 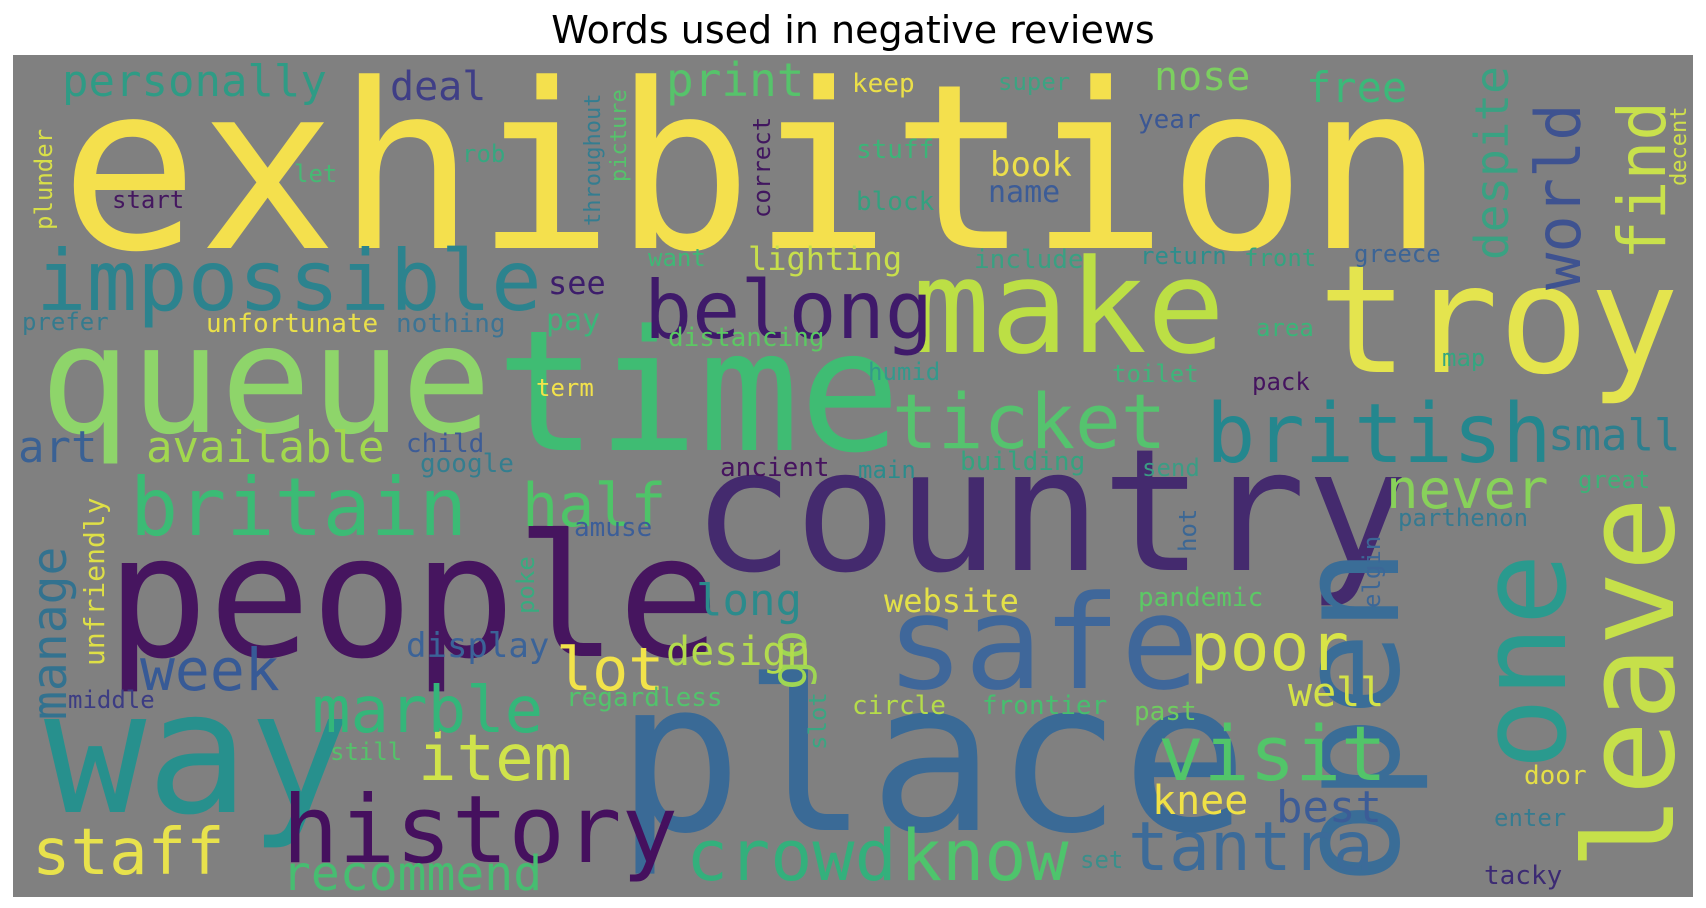 What do you see at coordinates (1642, 180) in the screenshot?
I see `word-find: find` at bounding box center [1642, 180].